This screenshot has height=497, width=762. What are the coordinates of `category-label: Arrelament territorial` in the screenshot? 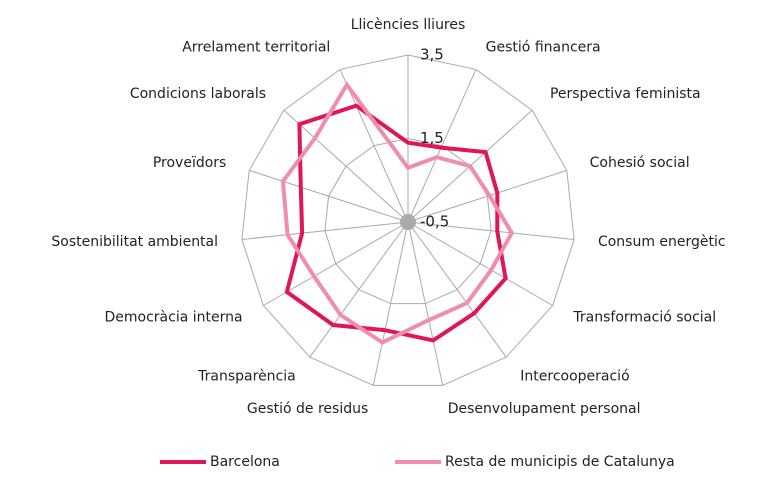 It's located at (256, 48).